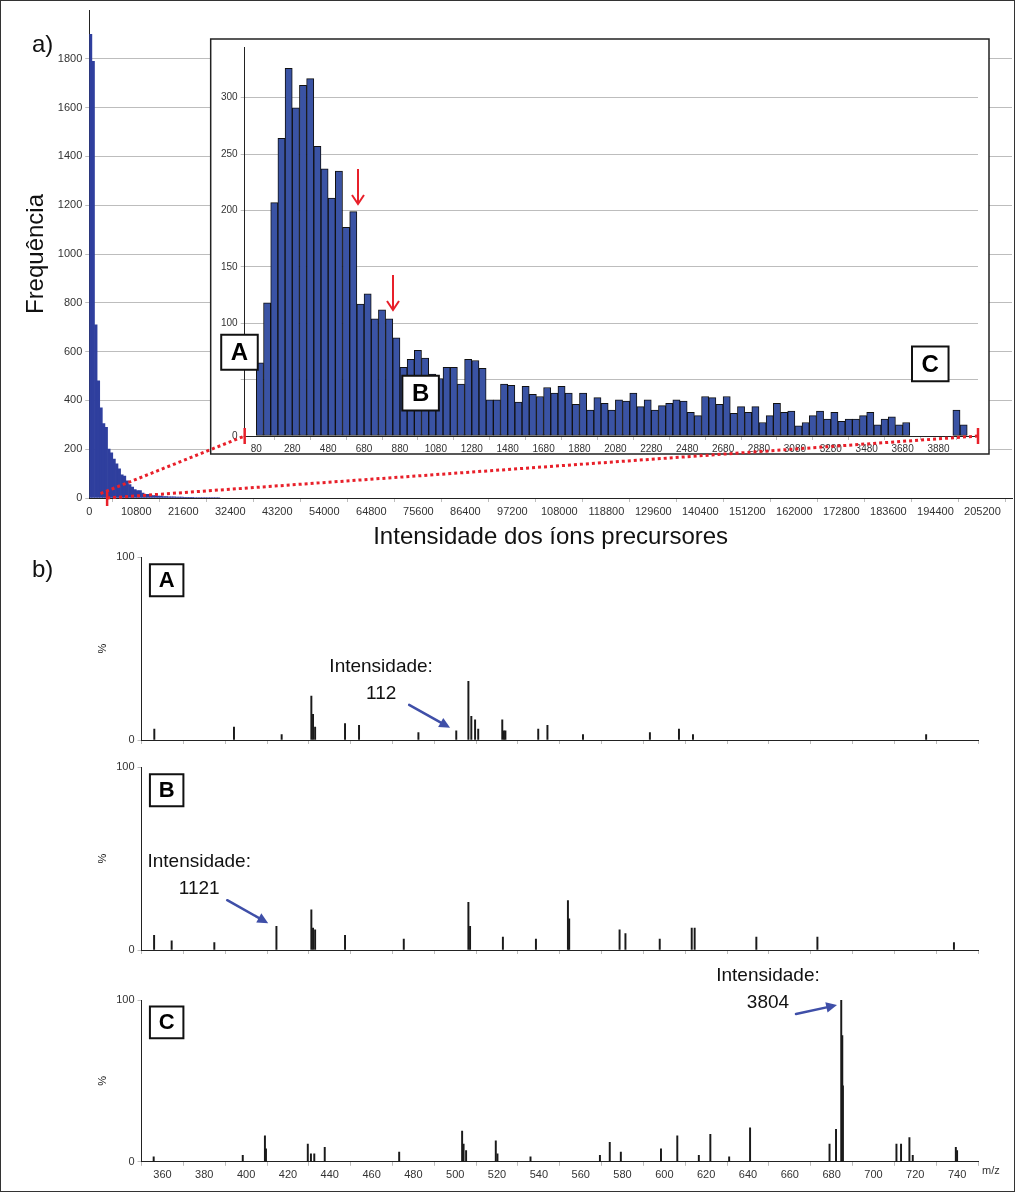 Image resolution: width=1016 pixels, height=1193 pixels. I want to click on x-tick-label: 1680, so click(544, 448).